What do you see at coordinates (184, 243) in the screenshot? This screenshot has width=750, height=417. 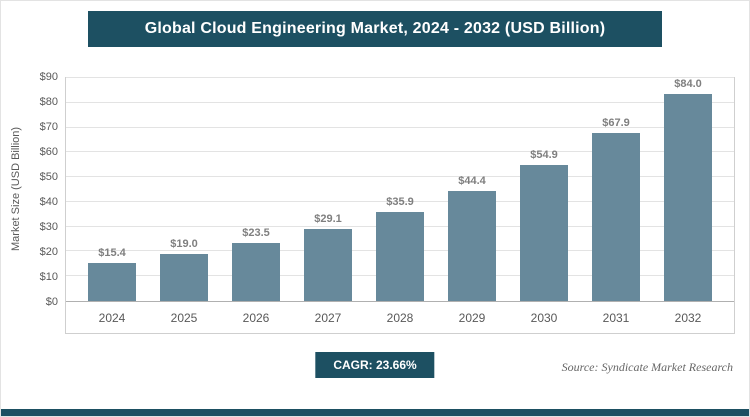 I see `bar-value-label: $19.0` at bounding box center [184, 243].